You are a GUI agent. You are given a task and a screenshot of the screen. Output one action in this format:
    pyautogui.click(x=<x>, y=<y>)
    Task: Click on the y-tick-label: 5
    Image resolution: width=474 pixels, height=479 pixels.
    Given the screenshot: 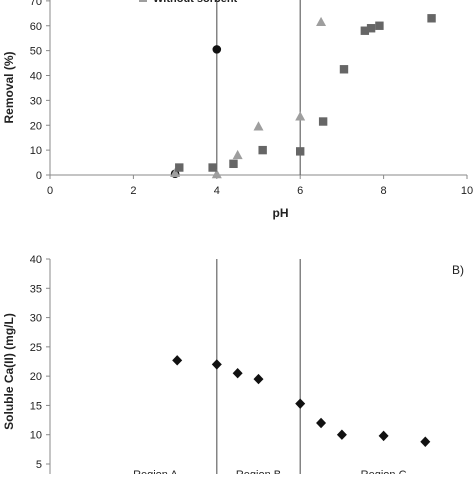 What is the action you would take?
    pyautogui.click(x=39, y=465)
    